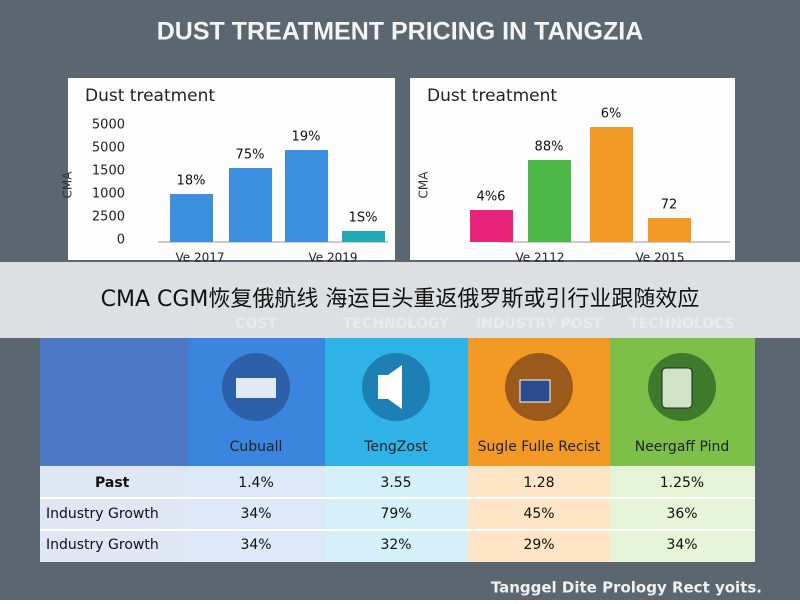 The height and width of the screenshot is (604, 800). I want to click on banner-text: CMA CGM恢复俄航线 海运巨头重返俄罗斯或引行业跟随效应, so click(400, 299).